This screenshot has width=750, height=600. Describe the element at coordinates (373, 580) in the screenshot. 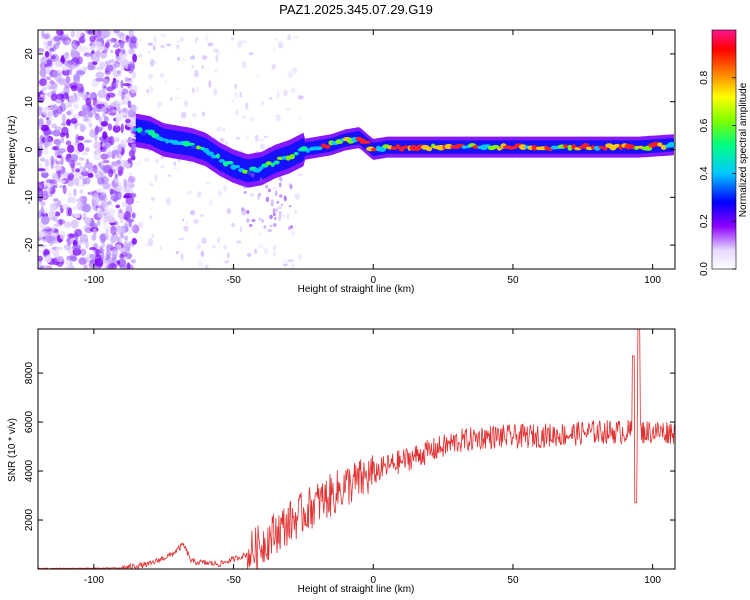

I see `x-tick-label: 0` at that location.